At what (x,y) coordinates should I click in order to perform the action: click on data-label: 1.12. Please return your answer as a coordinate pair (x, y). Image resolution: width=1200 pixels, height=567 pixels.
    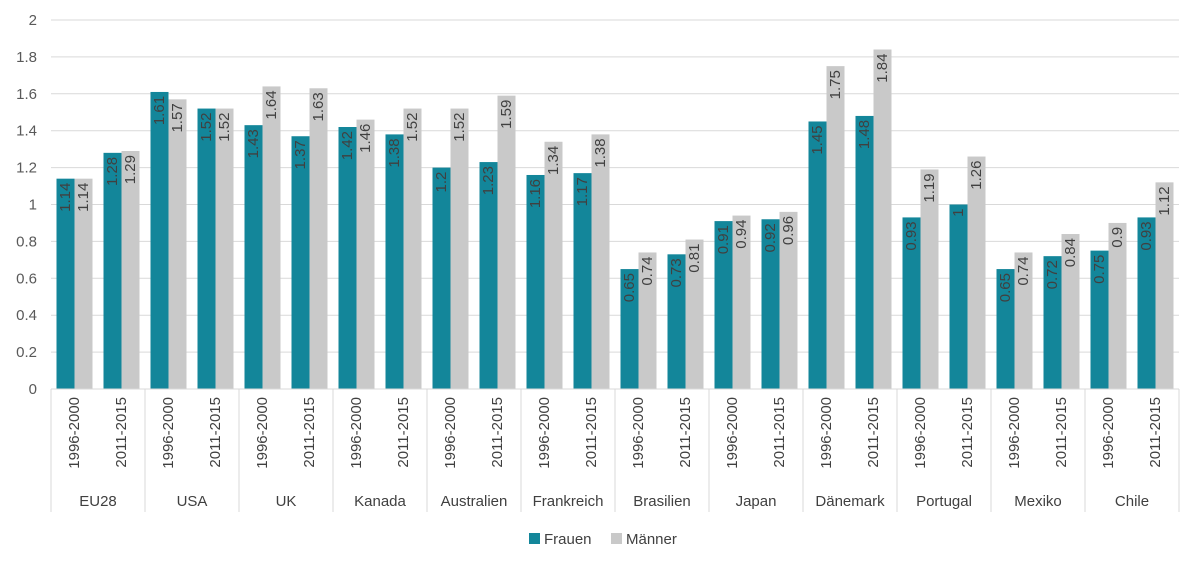
    Looking at the image, I should click on (1164, 200).